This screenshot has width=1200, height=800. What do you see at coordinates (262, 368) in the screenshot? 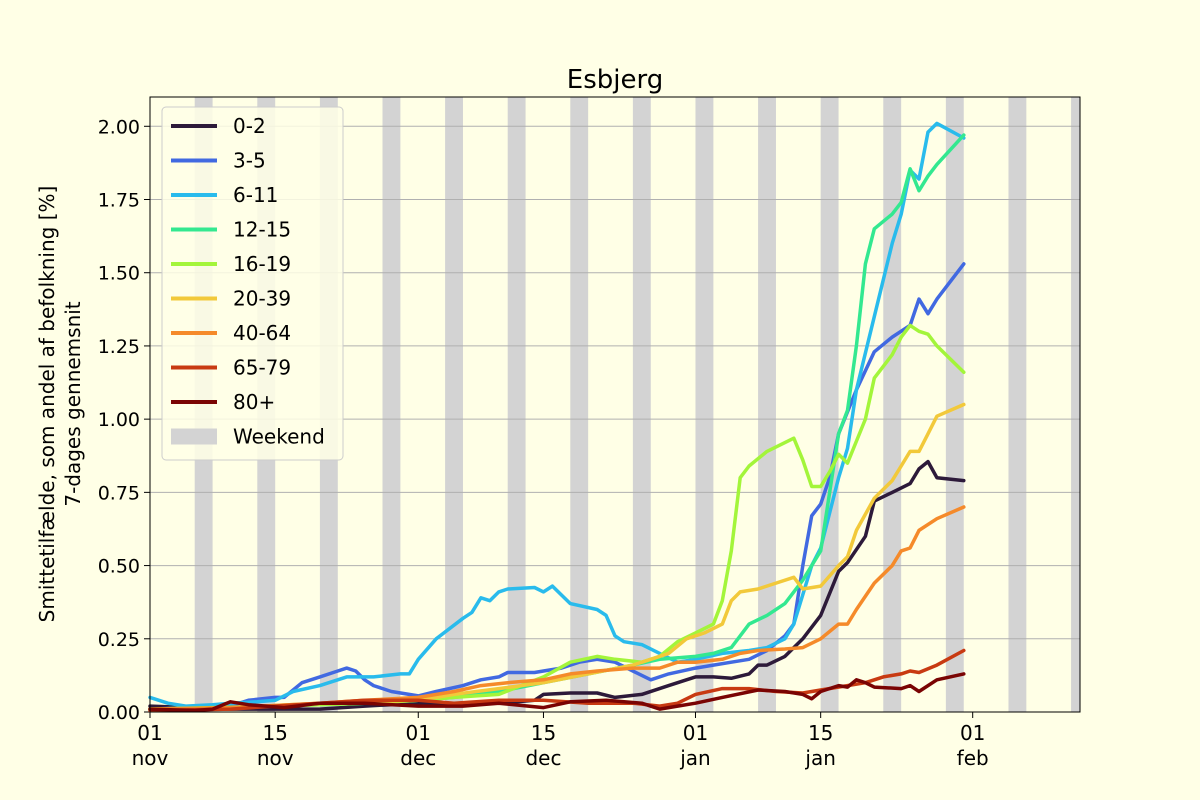
I see `legend-label: 65-79` at bounding box center [262, 368].